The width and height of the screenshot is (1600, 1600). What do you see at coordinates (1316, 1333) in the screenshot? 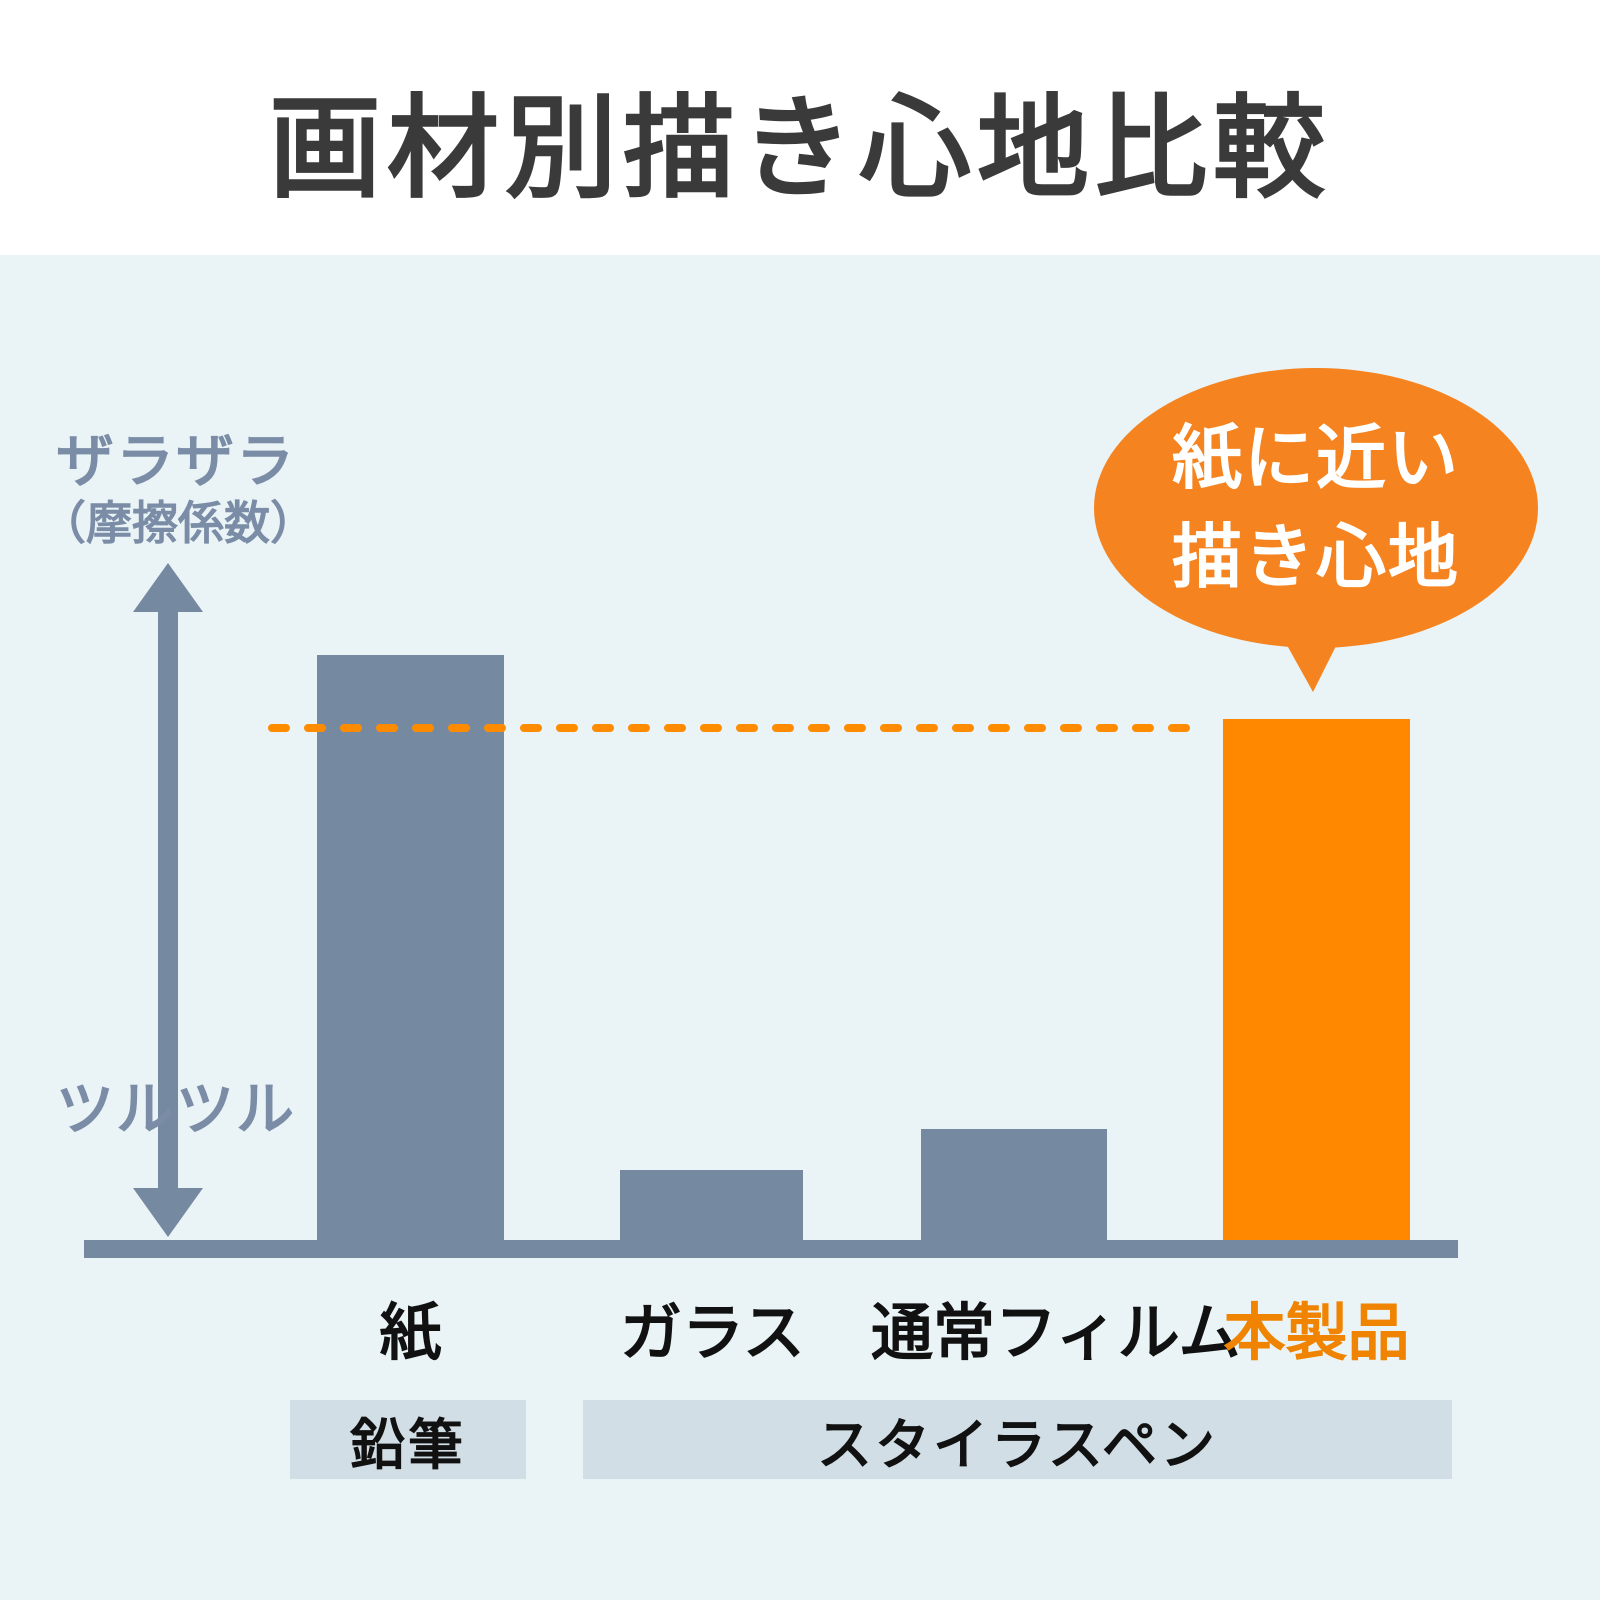
I see `category-label-this-product: 本製品` at bounding box center [1316, 1333].